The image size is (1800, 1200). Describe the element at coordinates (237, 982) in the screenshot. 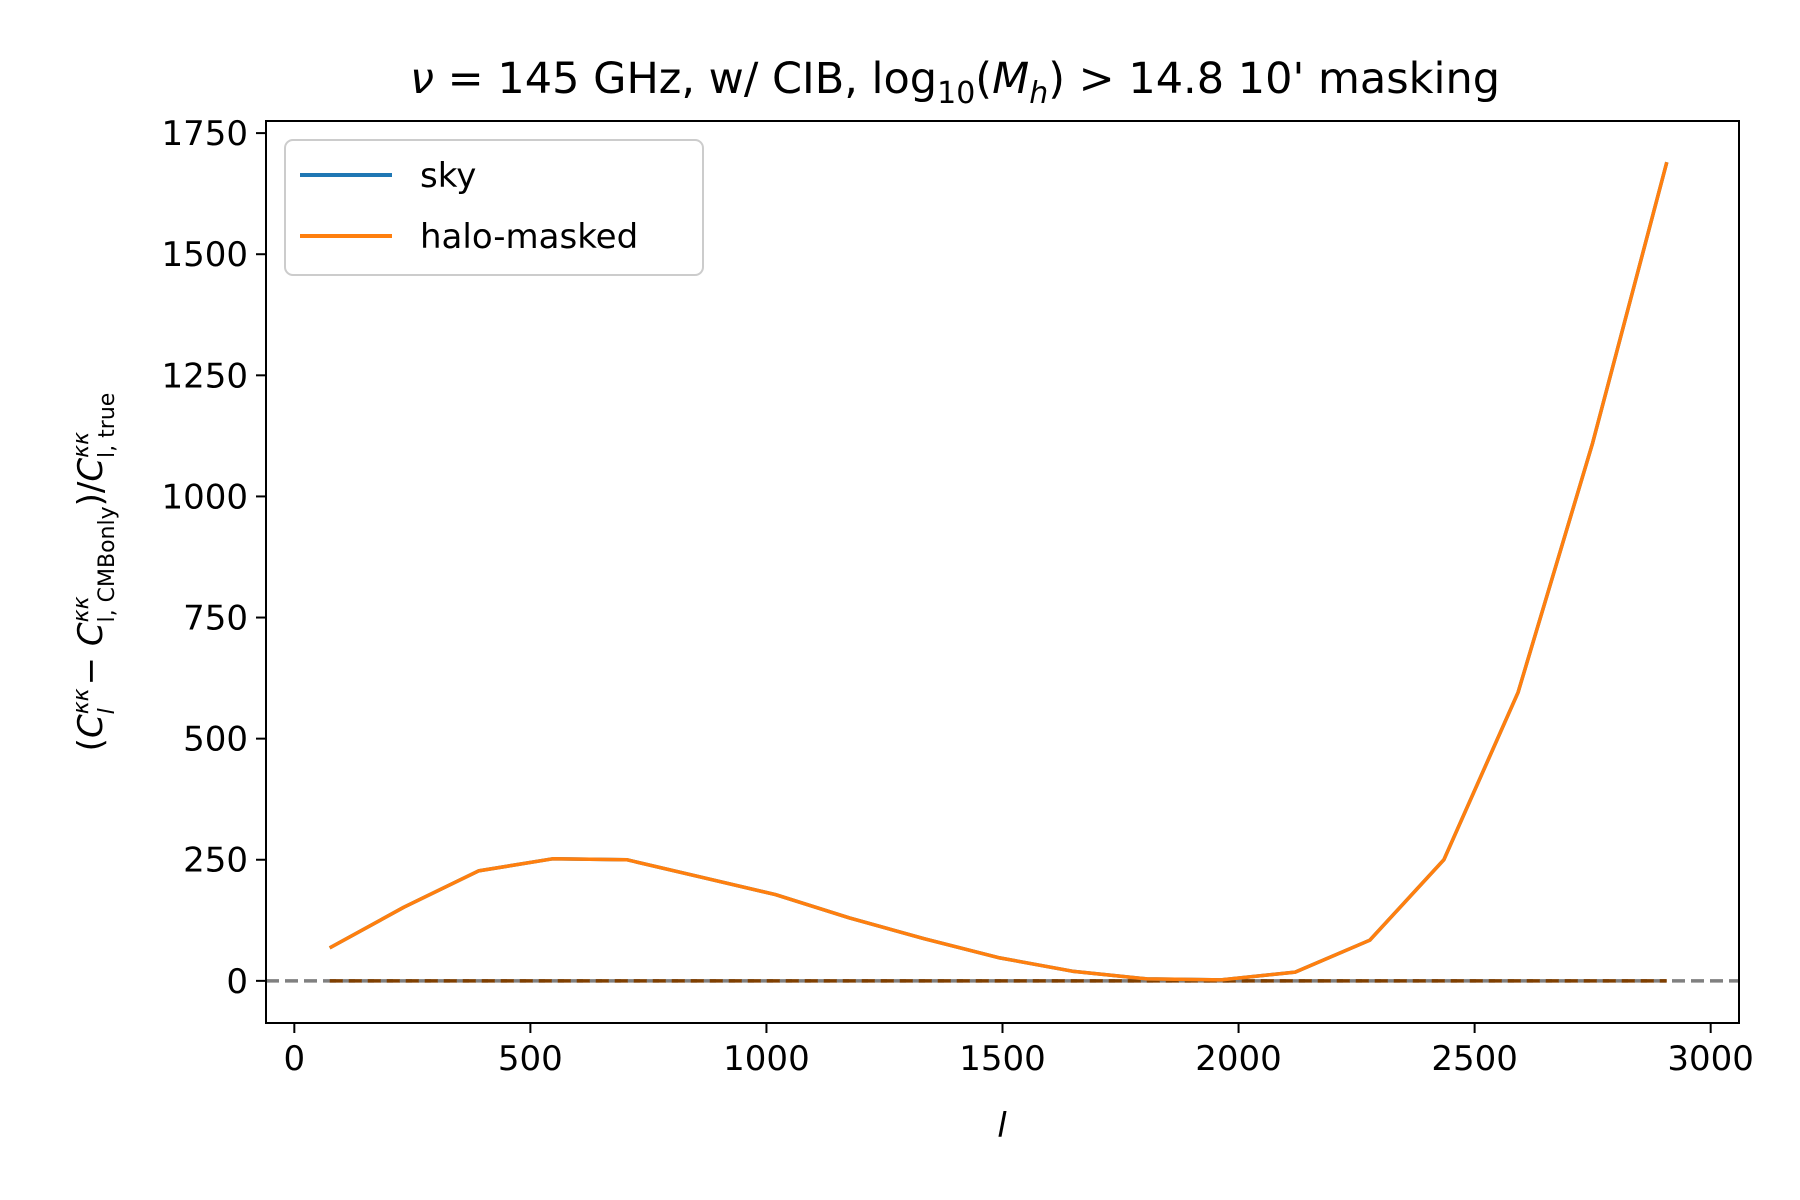

I see `y-tick-label: 0` at that location.